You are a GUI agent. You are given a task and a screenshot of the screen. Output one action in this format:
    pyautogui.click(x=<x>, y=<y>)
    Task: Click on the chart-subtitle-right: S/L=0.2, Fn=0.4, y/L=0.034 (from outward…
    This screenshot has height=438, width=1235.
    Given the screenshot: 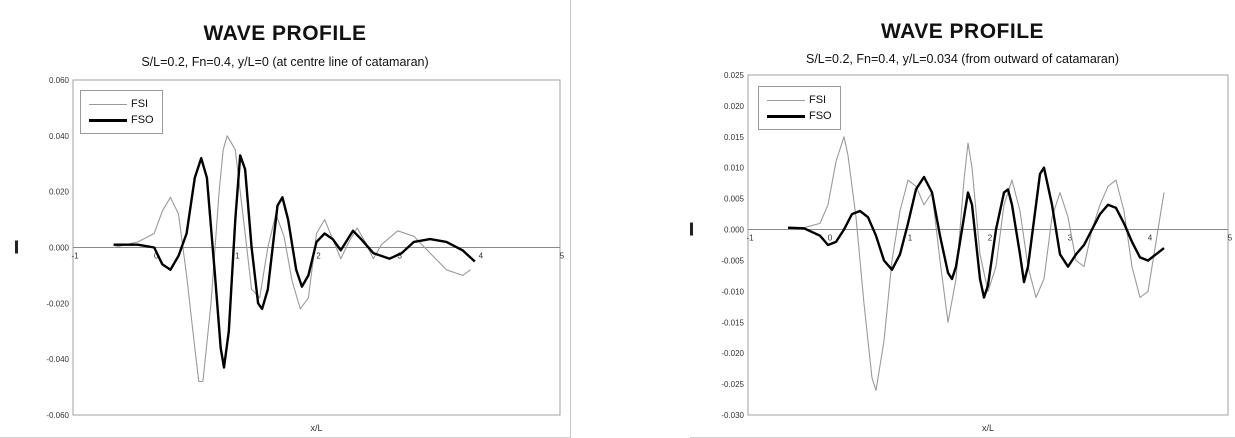 What is the action you would take?
    pyautogui.click(x=962, y=59)
    